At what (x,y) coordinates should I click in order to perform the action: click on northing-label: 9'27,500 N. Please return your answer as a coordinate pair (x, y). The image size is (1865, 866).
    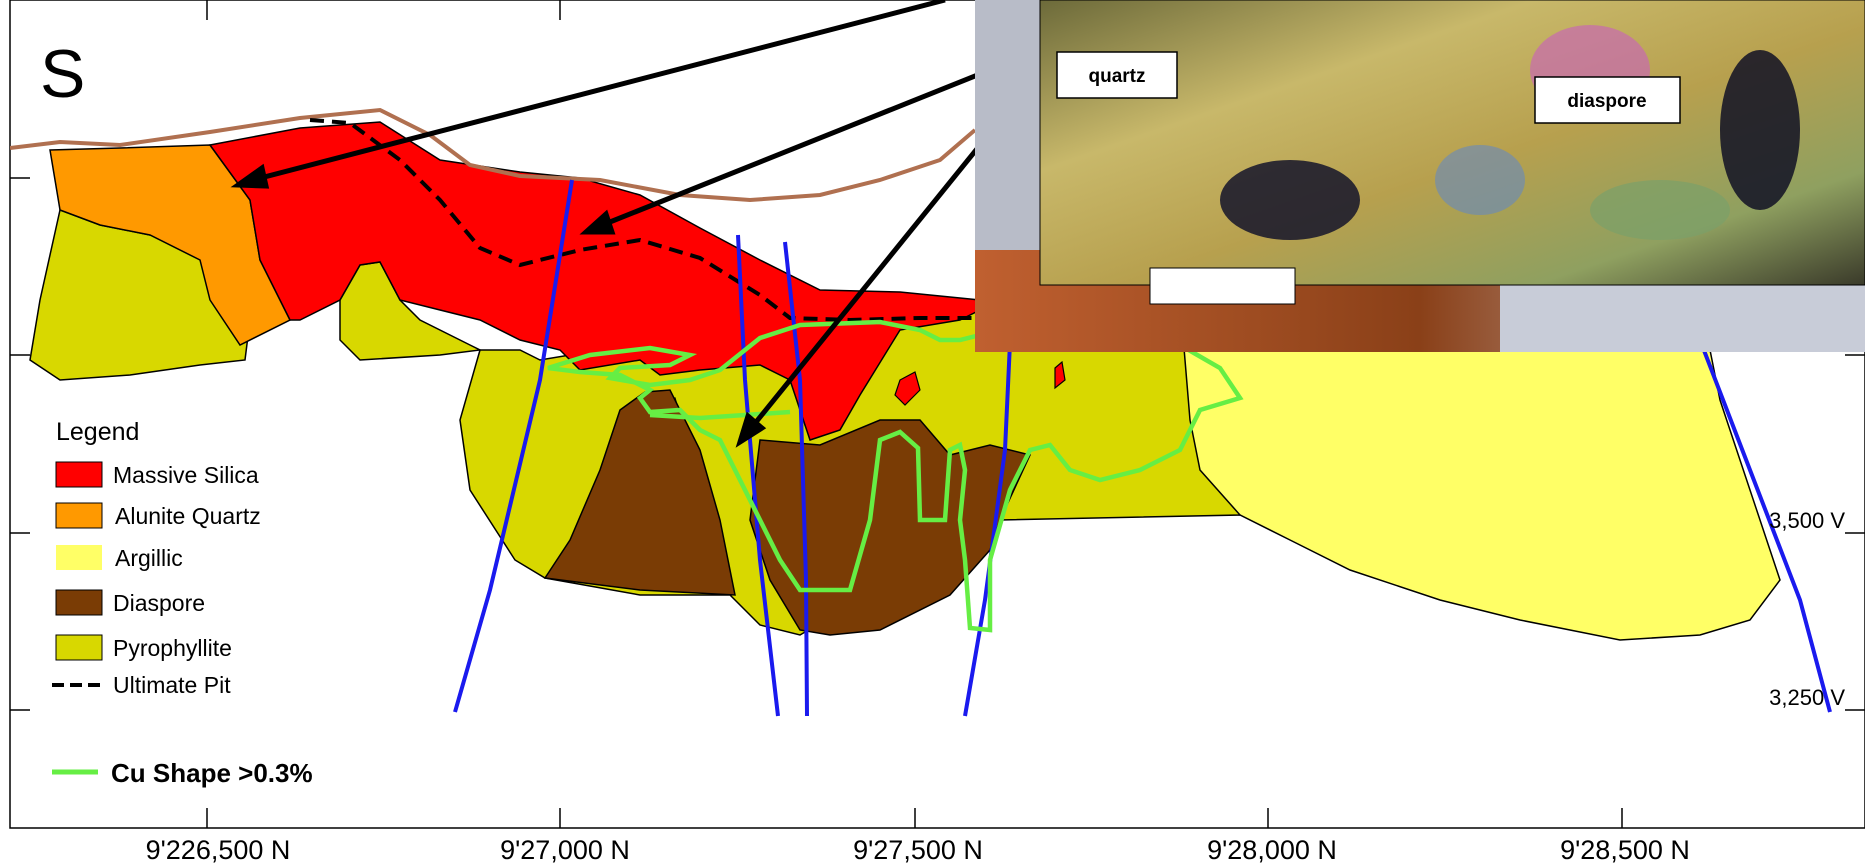
    Looking at the image, I should click on (918, 850).